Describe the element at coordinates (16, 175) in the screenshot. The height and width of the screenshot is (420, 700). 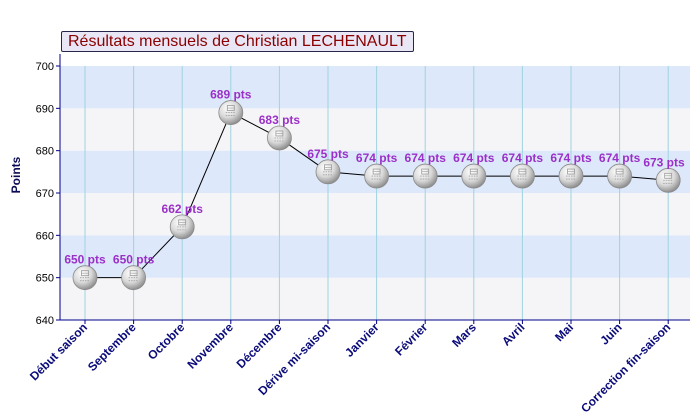
I see `y-axis-label: Points` at that location.